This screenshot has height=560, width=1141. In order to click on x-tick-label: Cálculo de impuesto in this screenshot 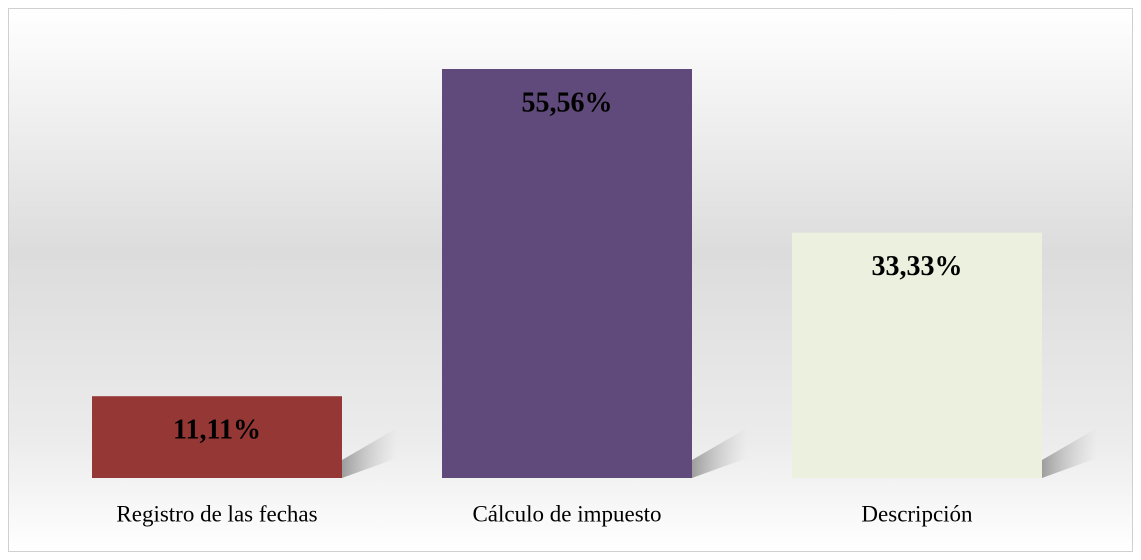, I will do `click(566, 513)`.